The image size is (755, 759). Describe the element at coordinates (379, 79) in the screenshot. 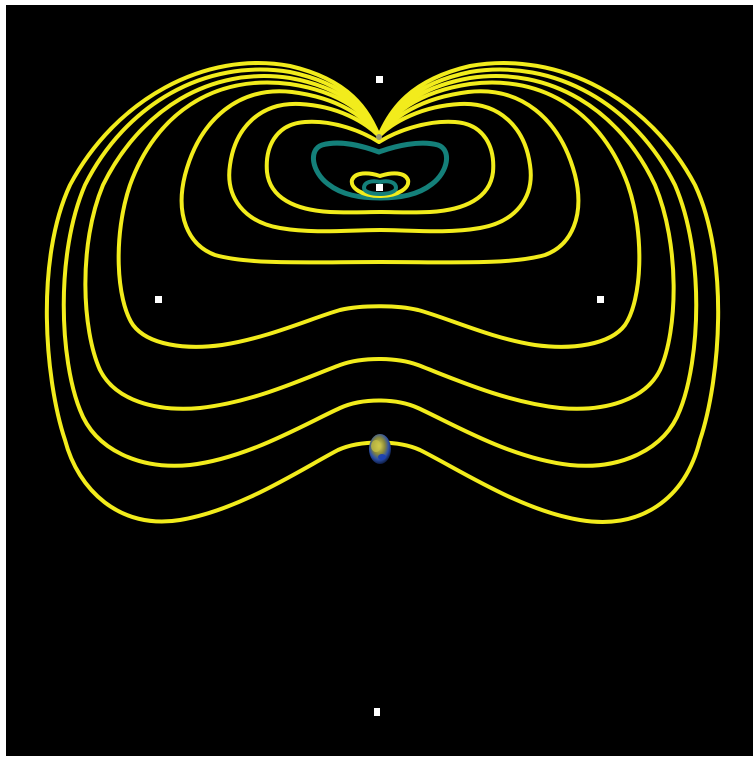

I see `l2-marker` at that location.